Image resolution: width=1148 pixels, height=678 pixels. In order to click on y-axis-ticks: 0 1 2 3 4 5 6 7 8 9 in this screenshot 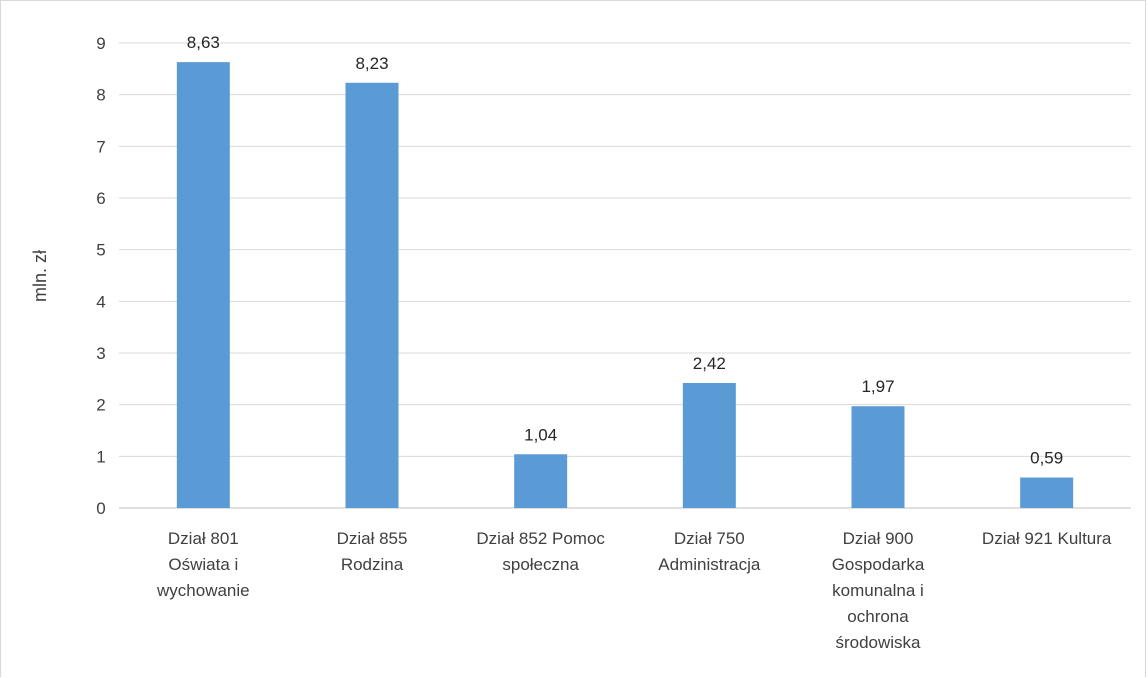, I will do `click(100, 276)`.